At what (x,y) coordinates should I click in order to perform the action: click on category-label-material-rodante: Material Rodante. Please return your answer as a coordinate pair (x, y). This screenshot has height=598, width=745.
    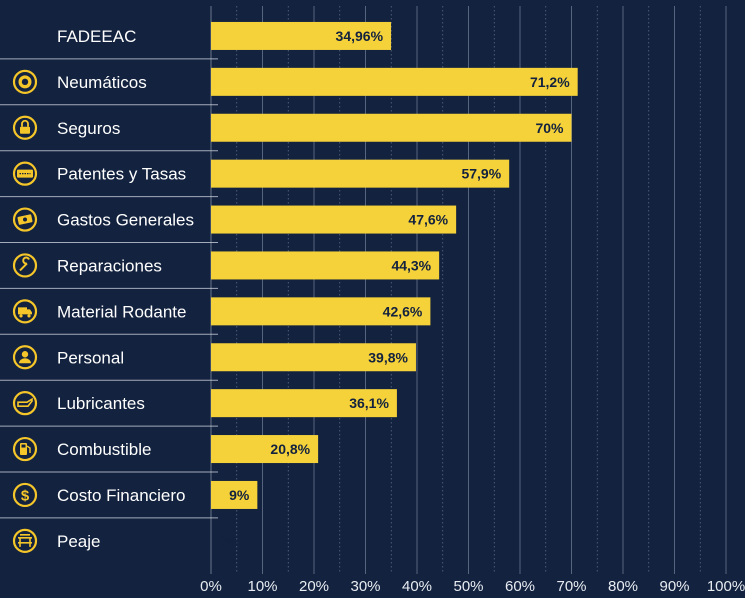
    Looking at the image, I should click on (121, 311).